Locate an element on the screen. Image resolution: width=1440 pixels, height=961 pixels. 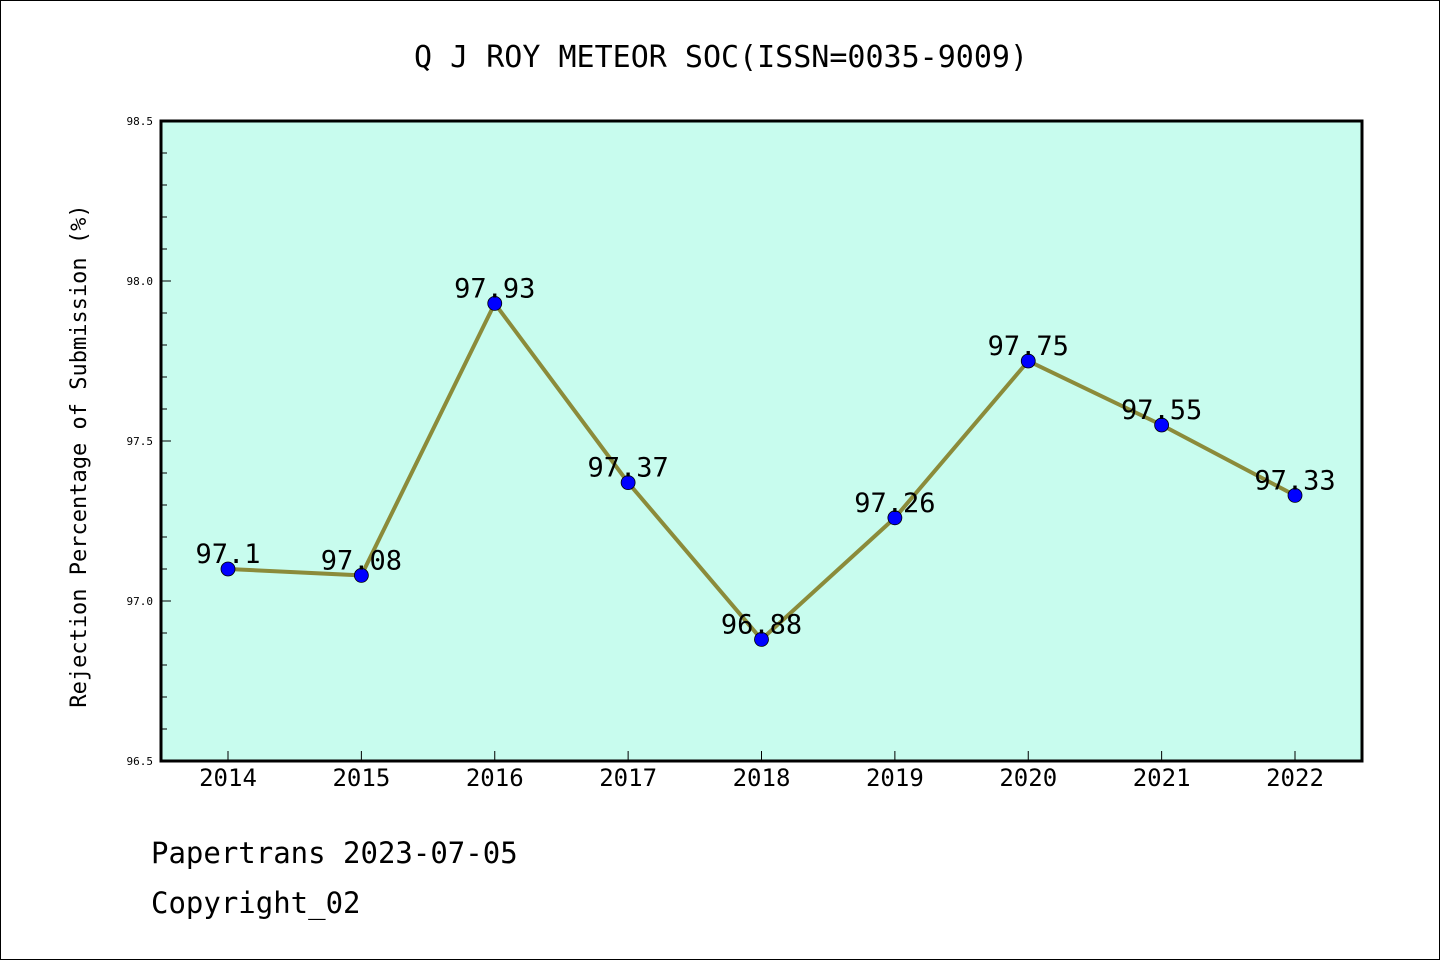
data-label: 96.88 is located at coordinates (761, 624).